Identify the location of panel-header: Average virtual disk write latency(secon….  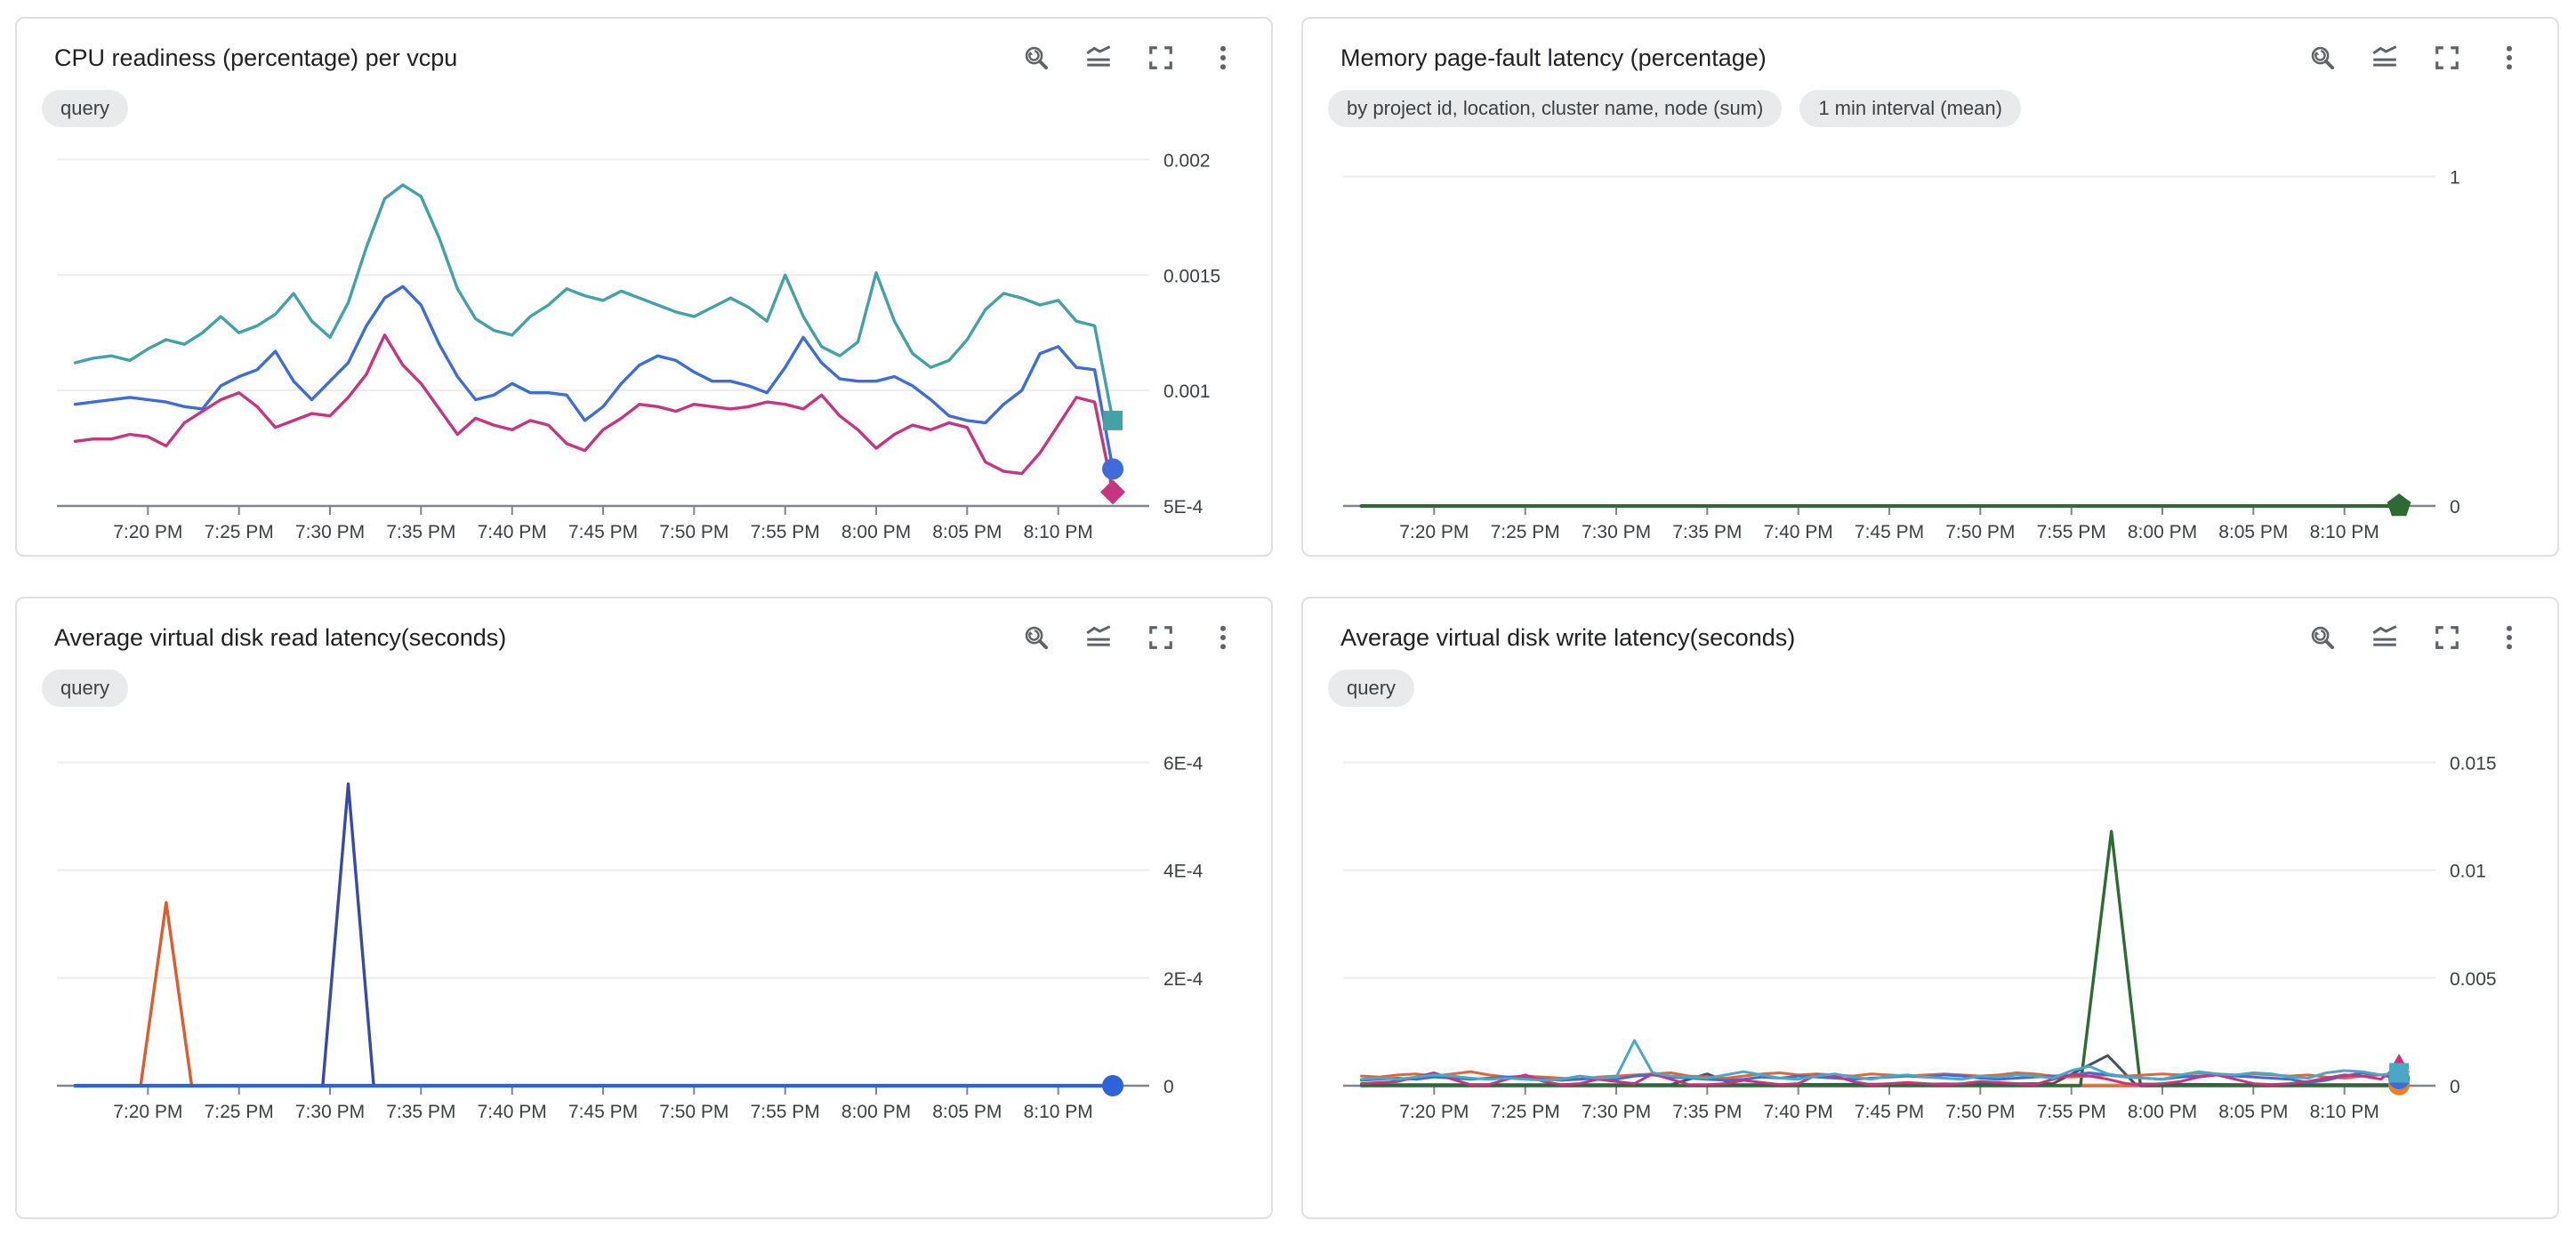
(1930, 635).